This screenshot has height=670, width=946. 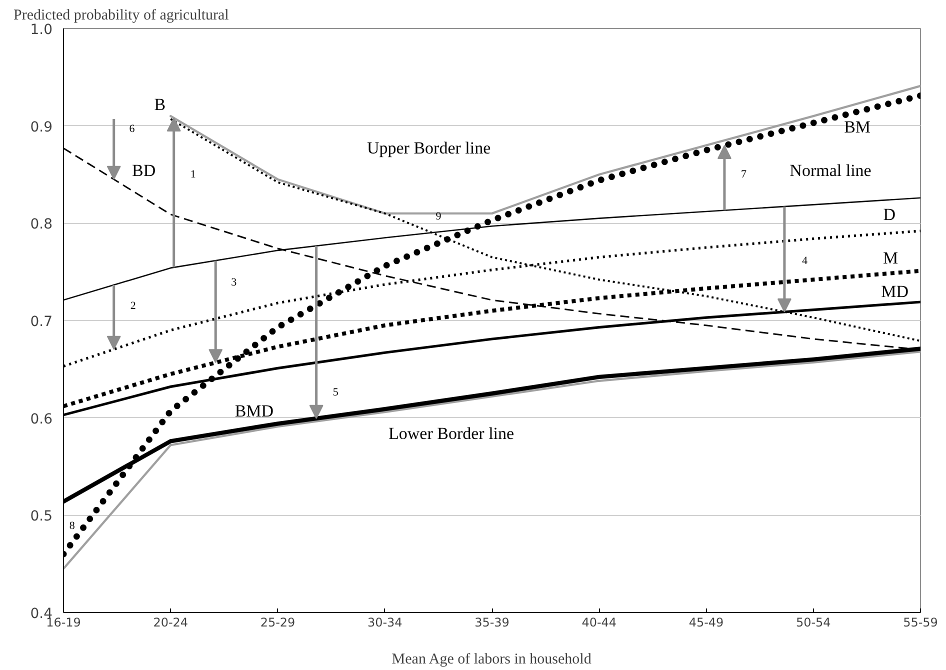 What do you see at coordinates (890, 258) in the screenshot?
I see `series-label: M` at bounding box center [890, 258].